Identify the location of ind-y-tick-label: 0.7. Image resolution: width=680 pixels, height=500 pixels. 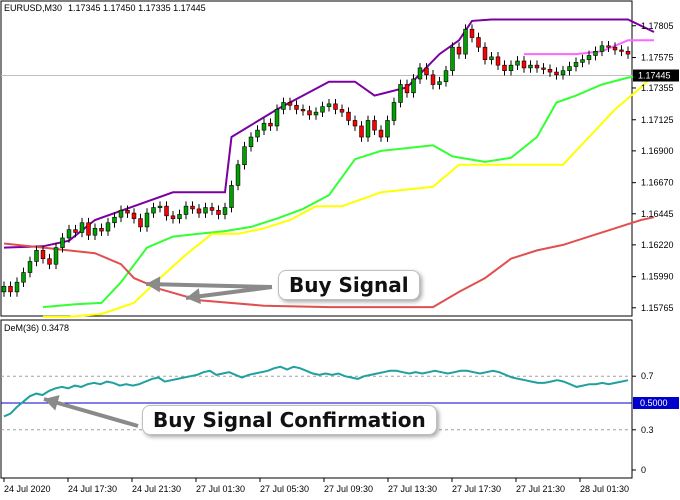
(647, 376).